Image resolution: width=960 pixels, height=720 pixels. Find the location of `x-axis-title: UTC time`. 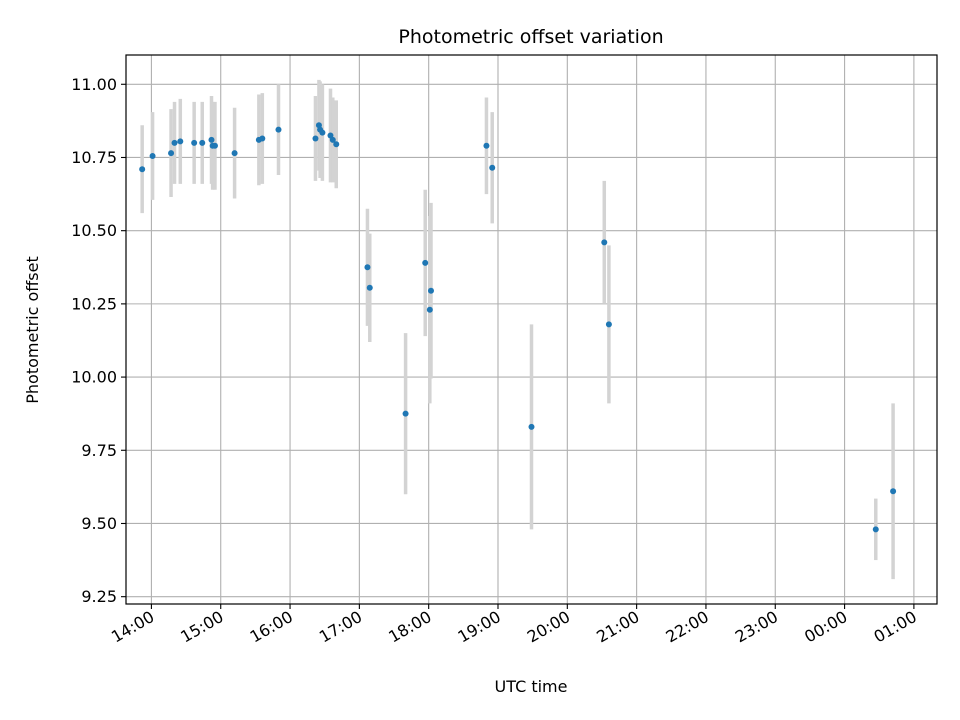

x-axis-title: UTC time is located at coordinates (531, 686).